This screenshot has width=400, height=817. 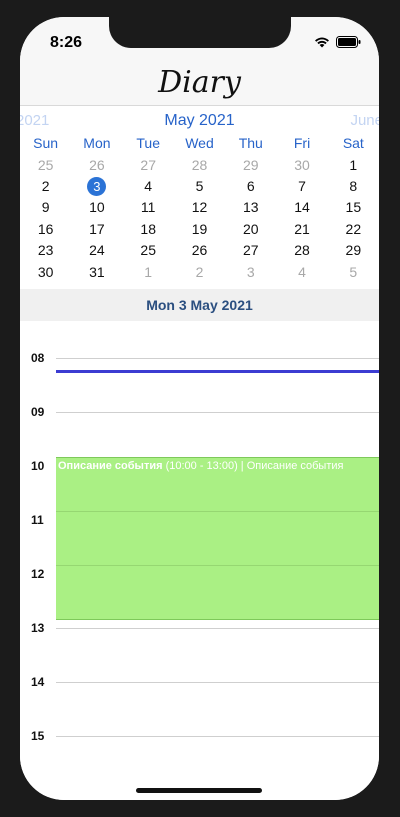 I want to click on previous-month-label: 2021, so click(x=35, y=120).